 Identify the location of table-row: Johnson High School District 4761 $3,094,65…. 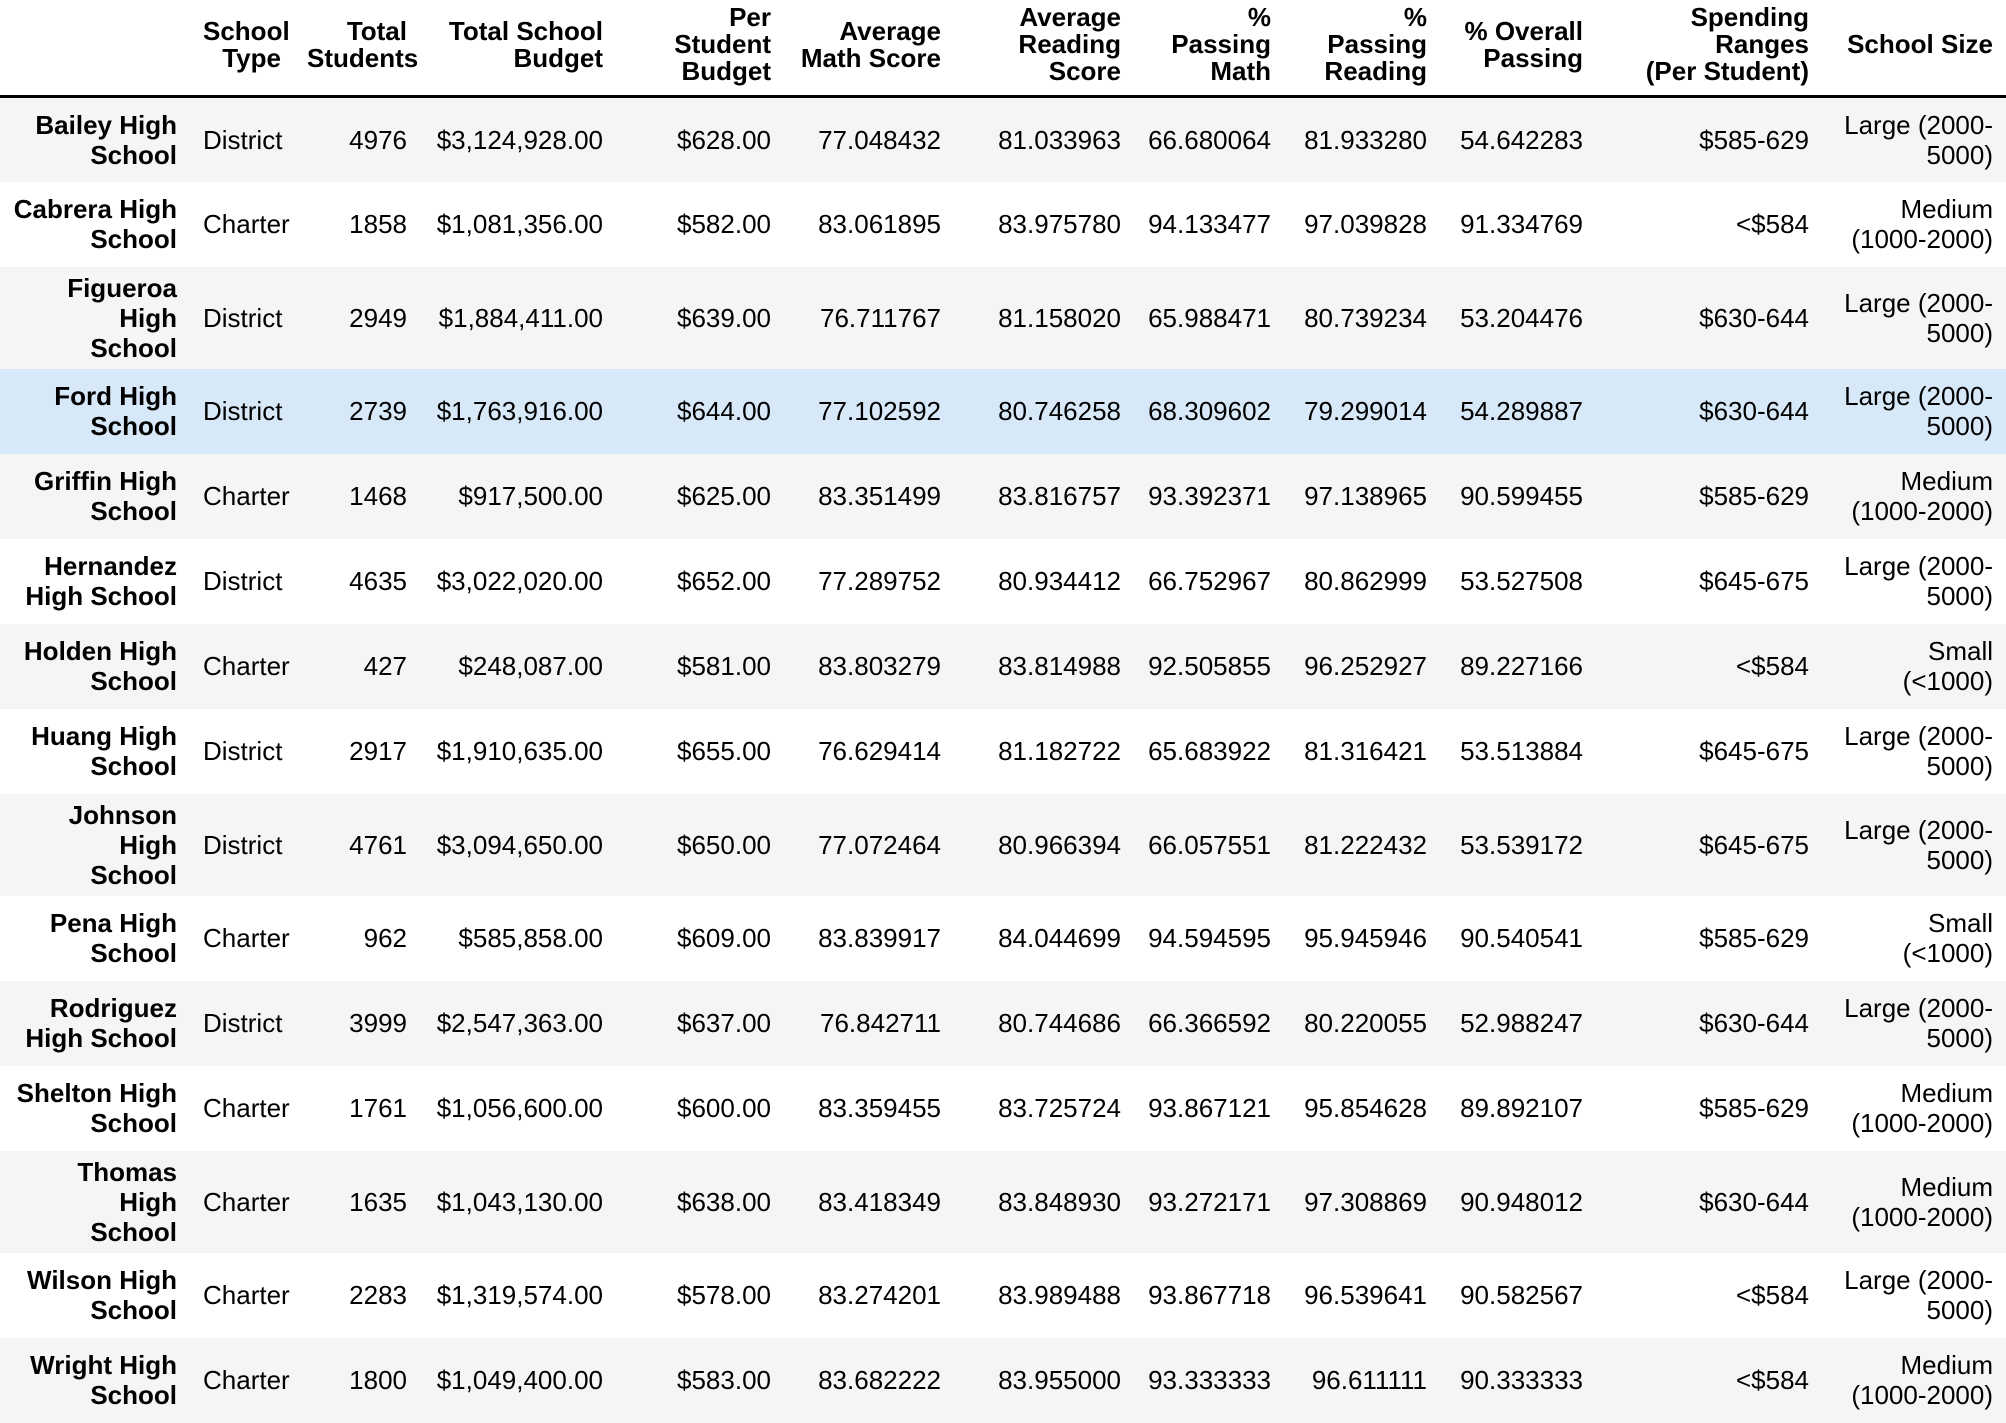
(1003, 844).